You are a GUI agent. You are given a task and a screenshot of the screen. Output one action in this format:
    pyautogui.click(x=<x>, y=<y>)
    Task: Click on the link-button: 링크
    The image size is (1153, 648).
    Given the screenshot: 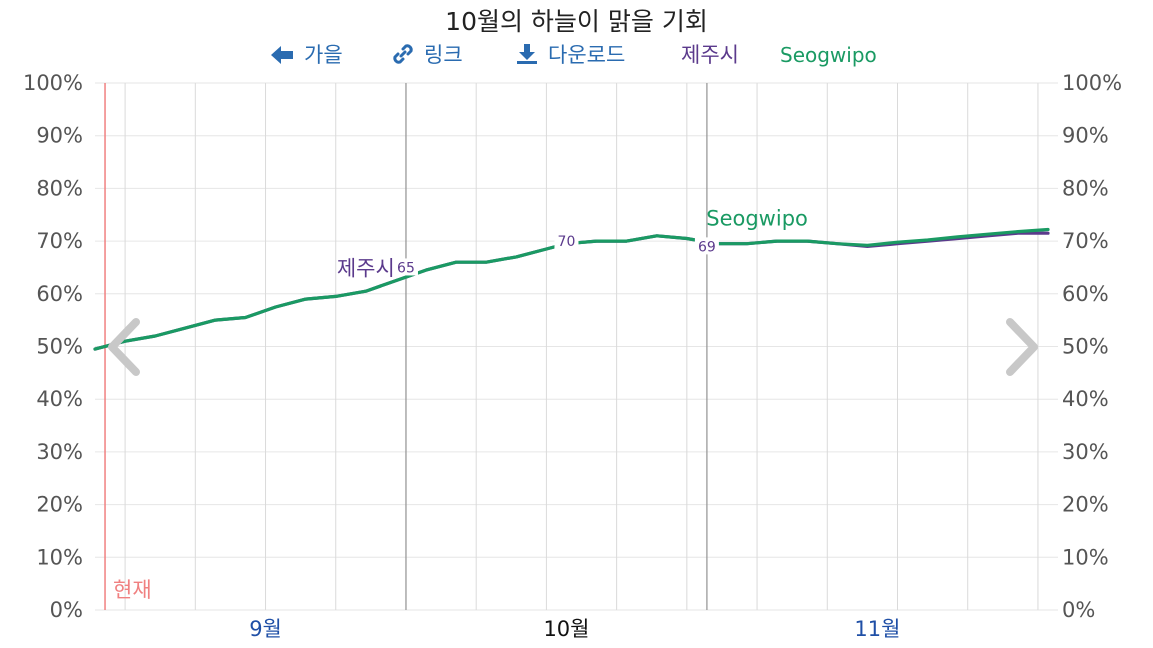 What is the action you would take?
    pyautogui.click(x=427, y=55)
    